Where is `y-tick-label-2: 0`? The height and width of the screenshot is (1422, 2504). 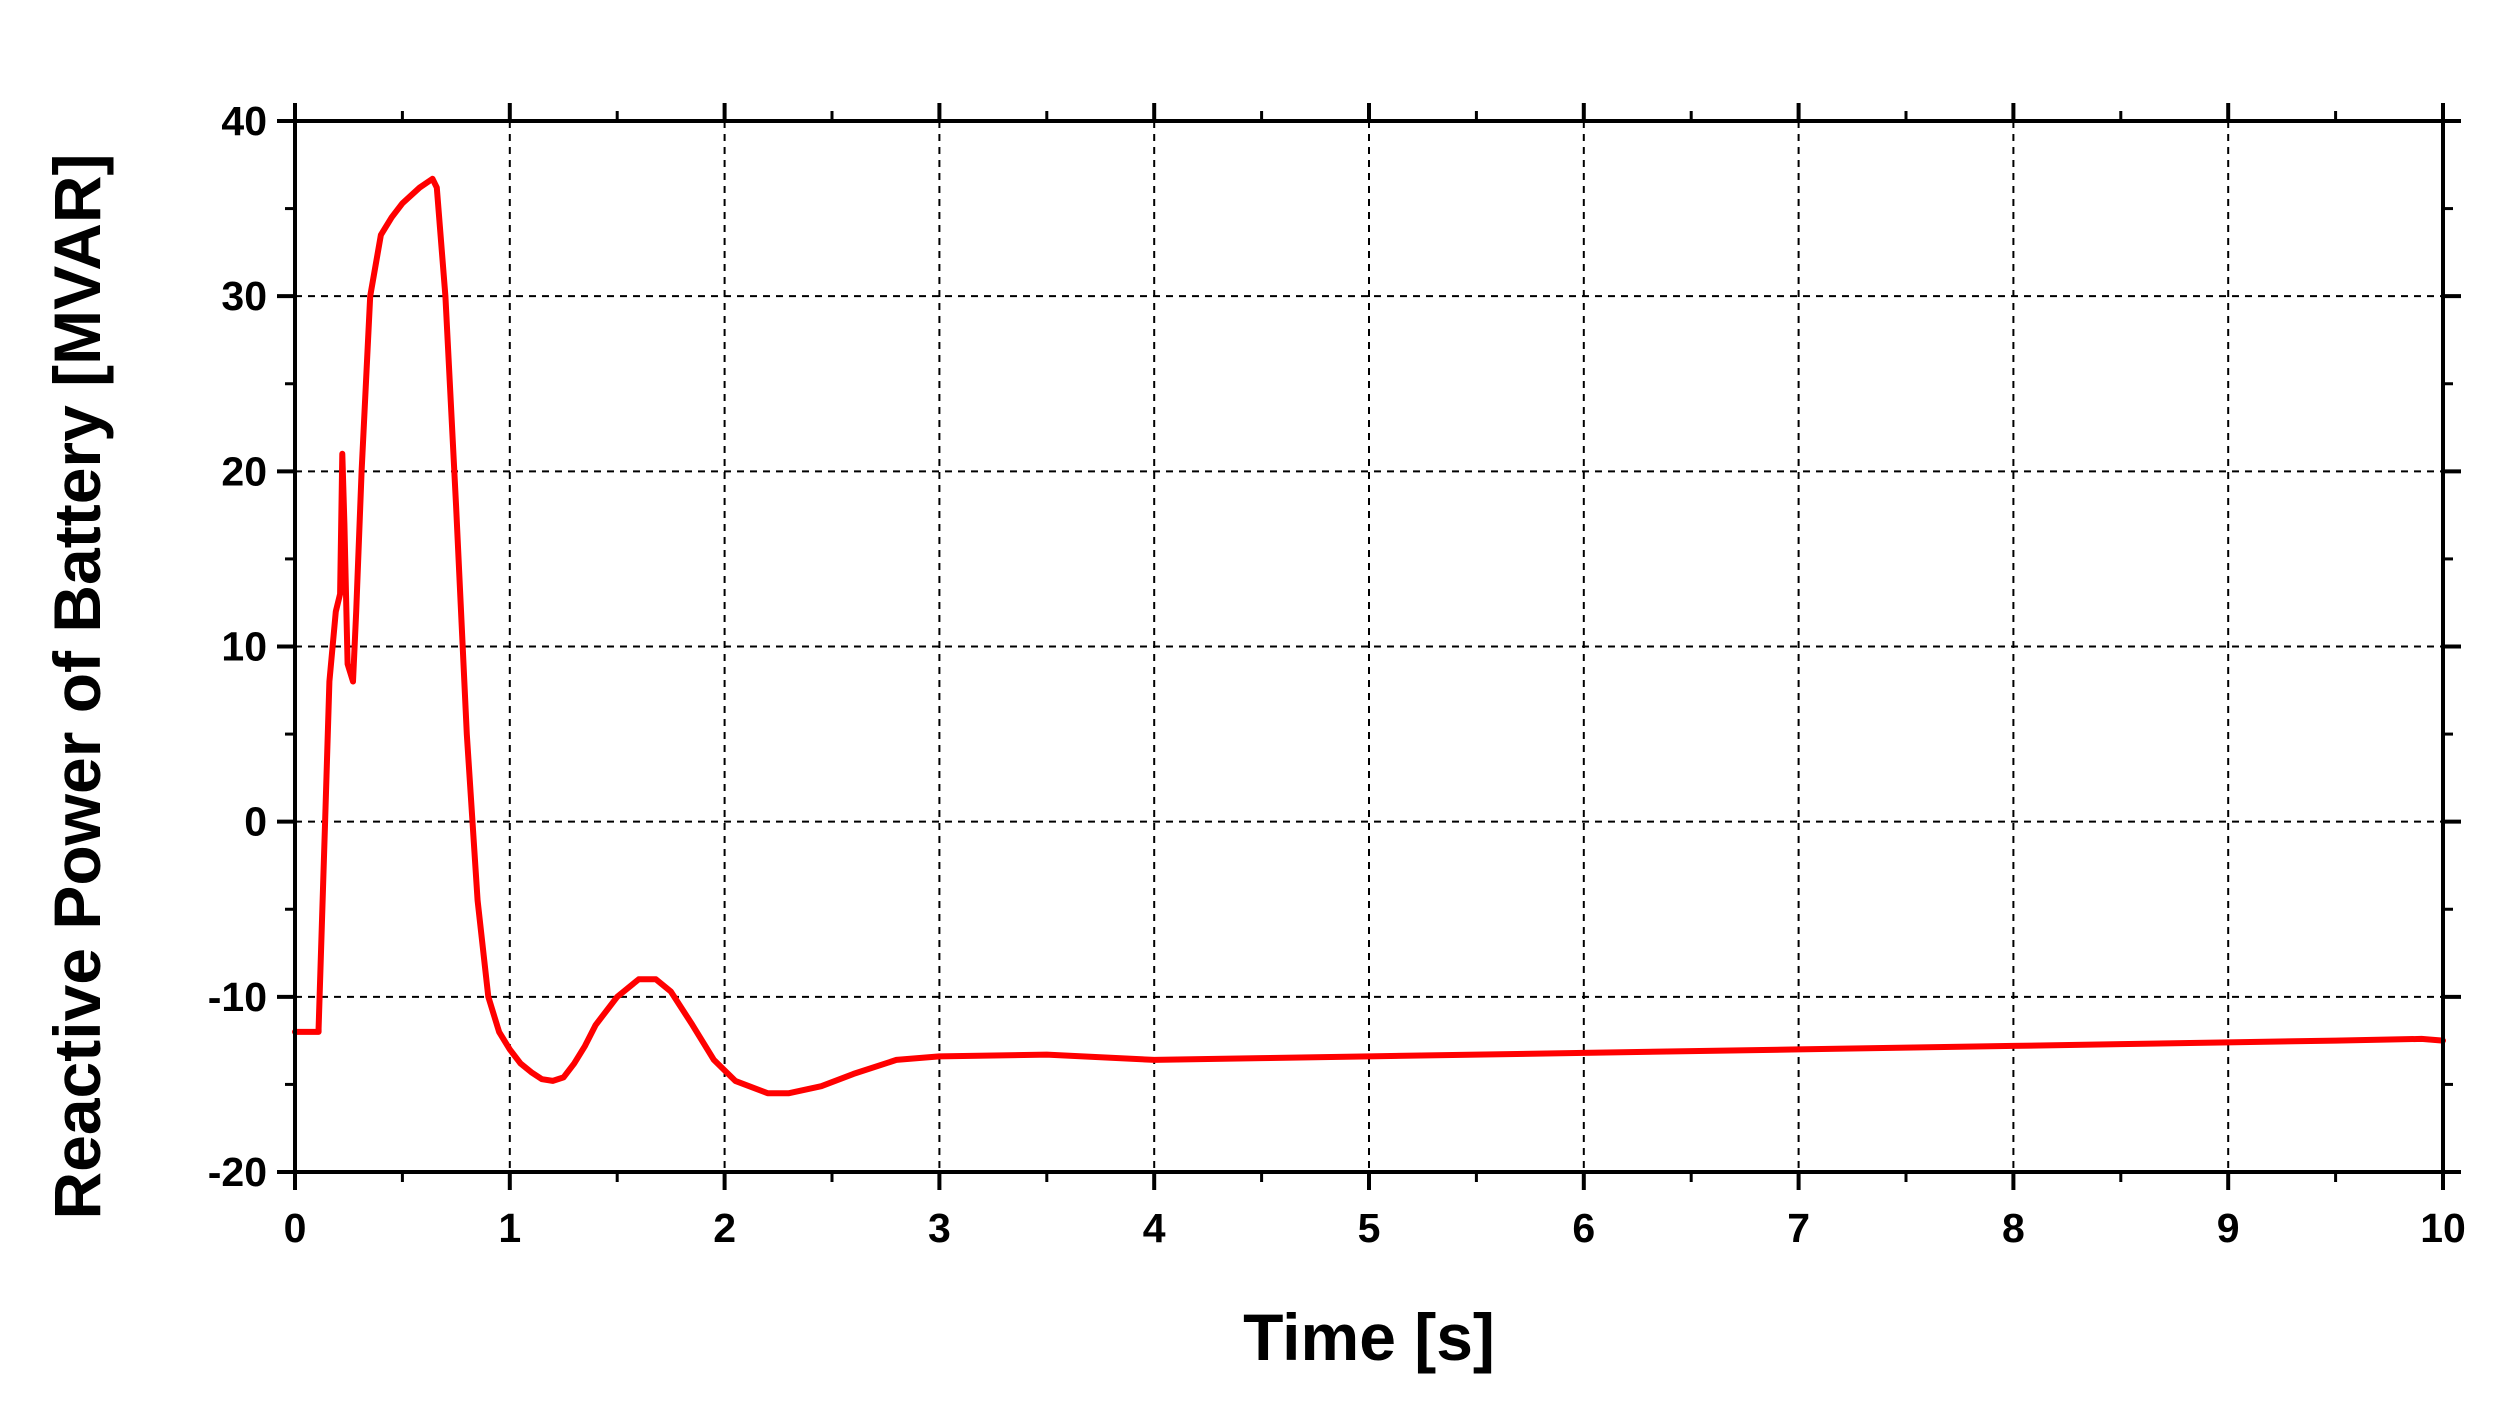 y-tick-label-2: 0 is located at coordinates (255, 822).